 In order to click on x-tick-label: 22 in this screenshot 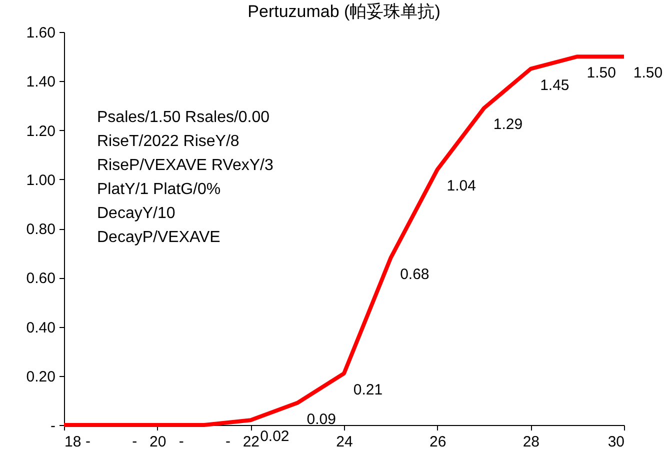, I will do `click(251, 442)`.